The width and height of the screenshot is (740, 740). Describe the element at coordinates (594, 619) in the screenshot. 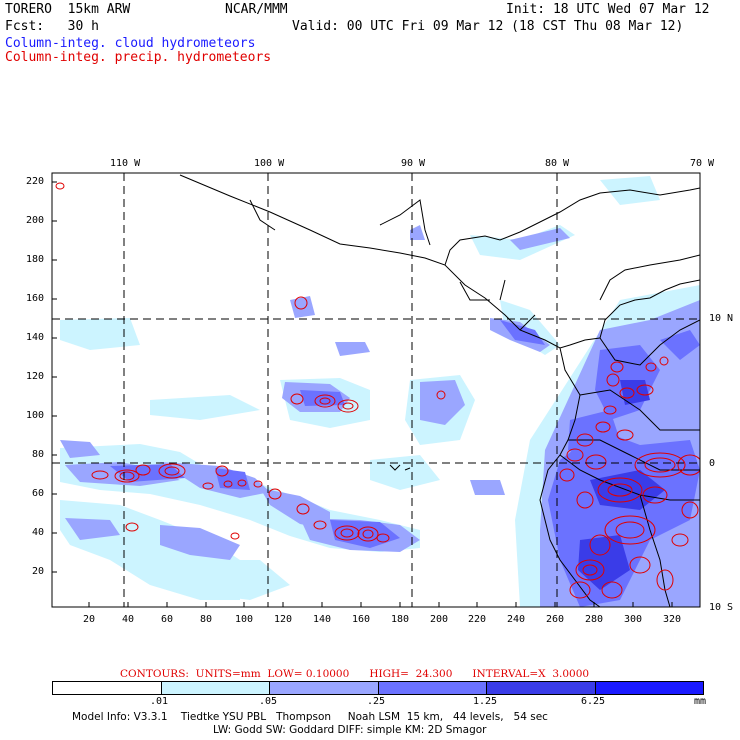

I see `x-tick-label: 280` at that location.